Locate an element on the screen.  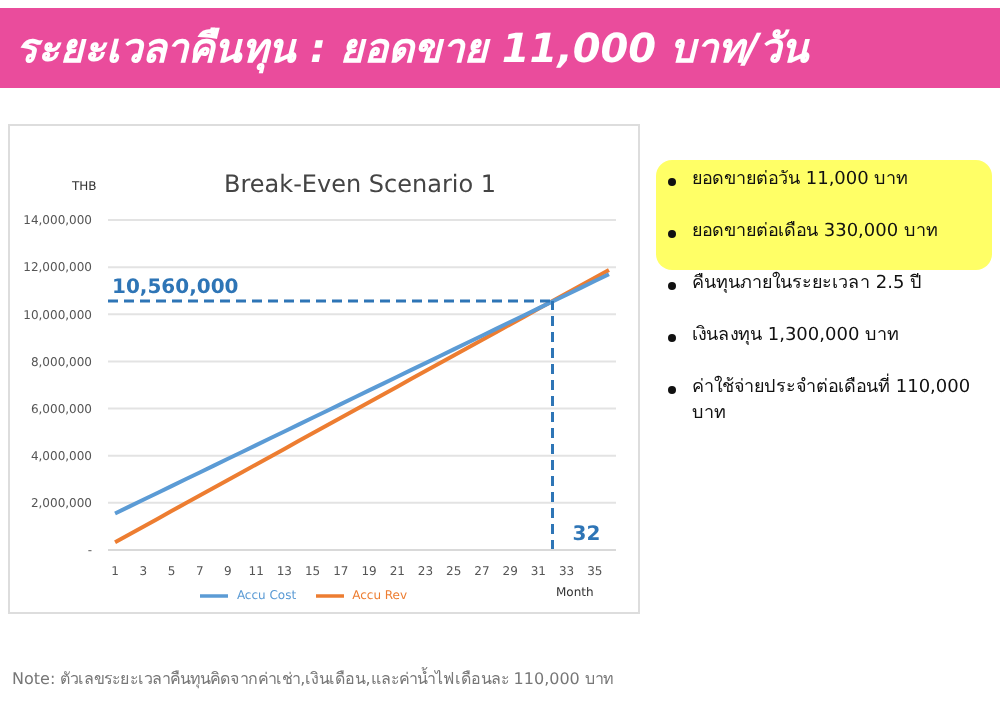
text: คืนทุนภายในระยะเวลา 2.5 ปี is located at coordinates (807, 285).